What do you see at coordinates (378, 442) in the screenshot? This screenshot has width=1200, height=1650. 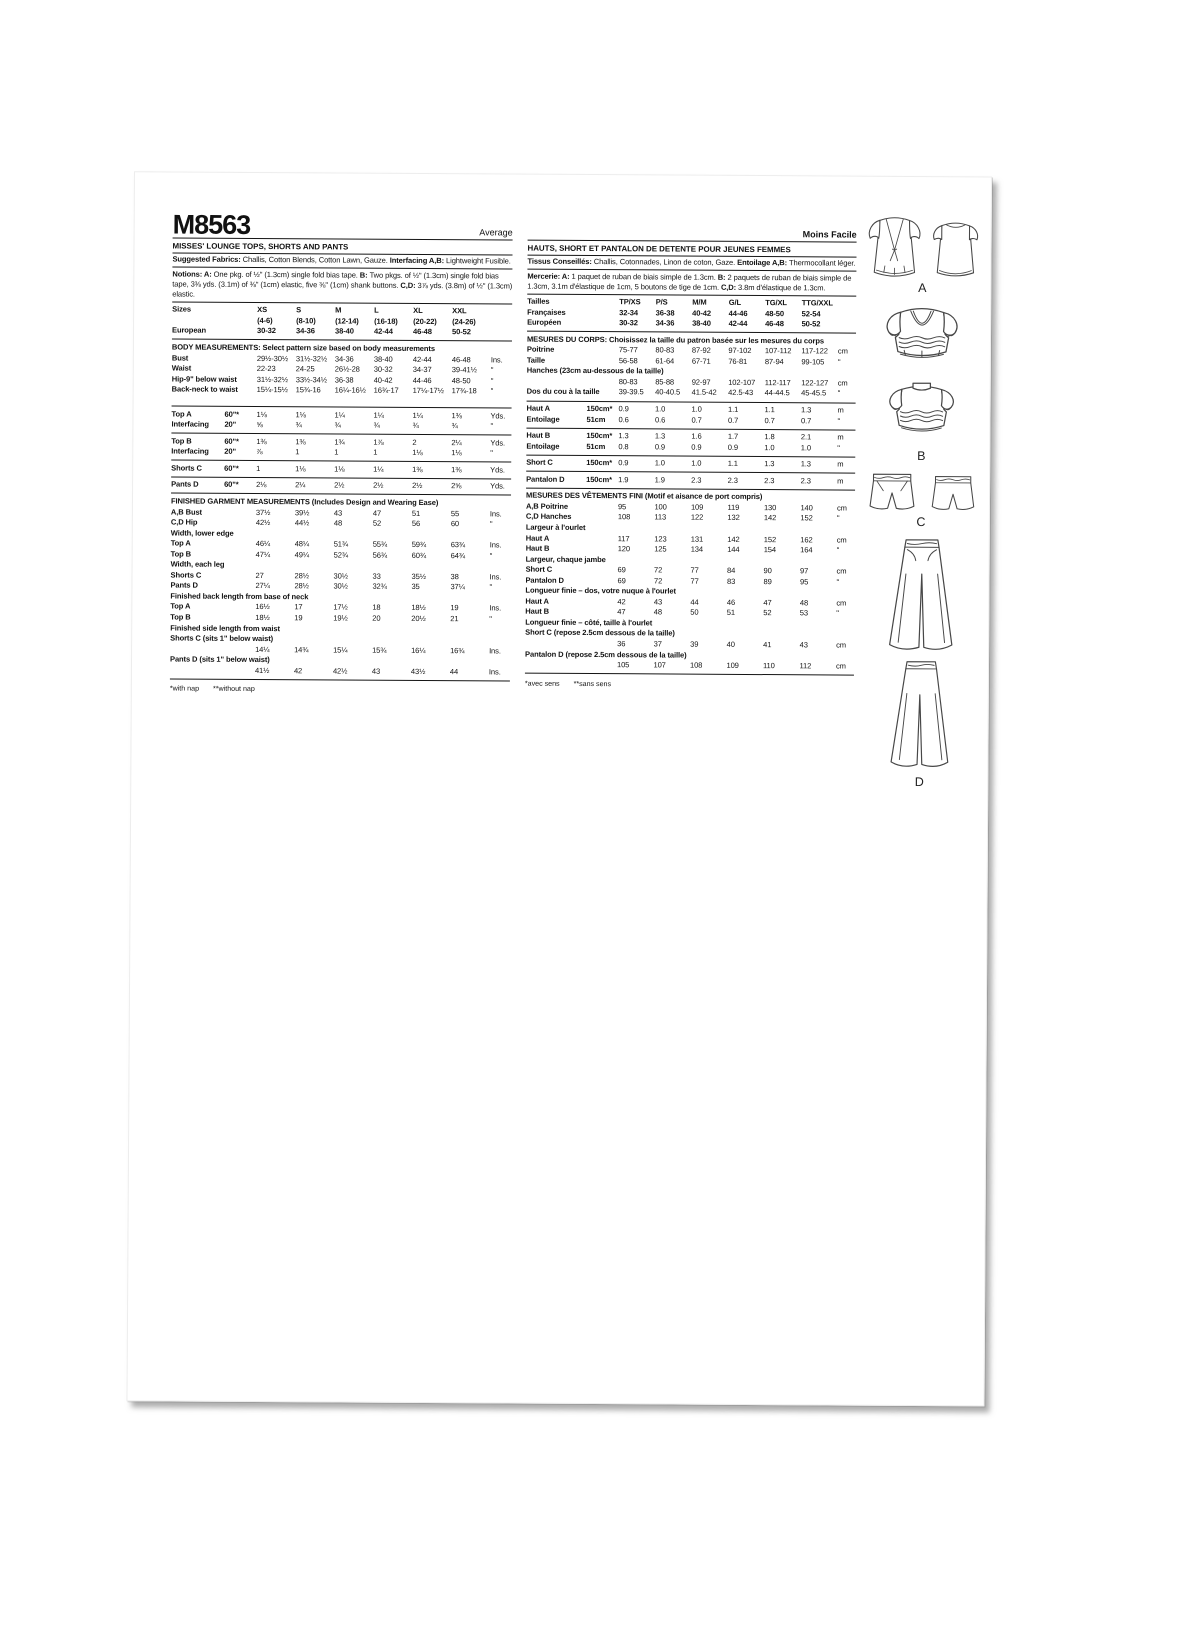 I see `size-value: 1⅞` at bounding box center [378, 442].